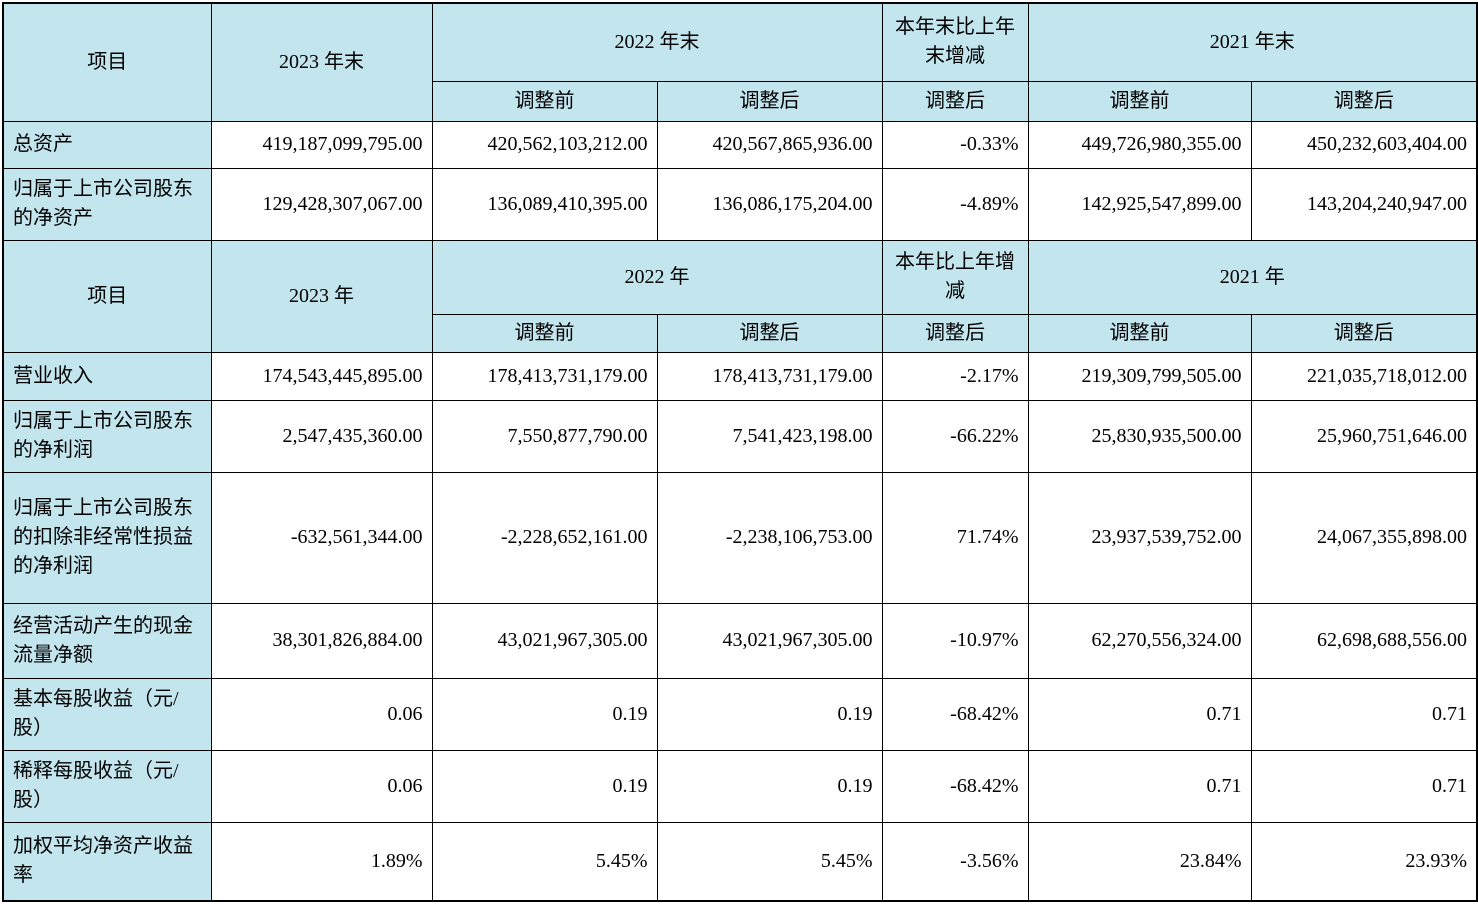 This screenshot has width=1478, height=909. What do you see at coordinates (955, 537) in the screenshot?
I see `change-cell: 71.74%` at bounding box center [955, 537].